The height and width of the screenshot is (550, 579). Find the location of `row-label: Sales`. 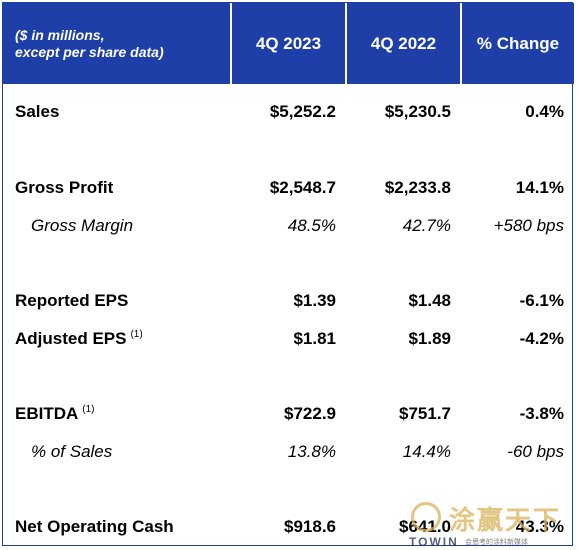

row-label: Sales is located at coordinates (37, 111).